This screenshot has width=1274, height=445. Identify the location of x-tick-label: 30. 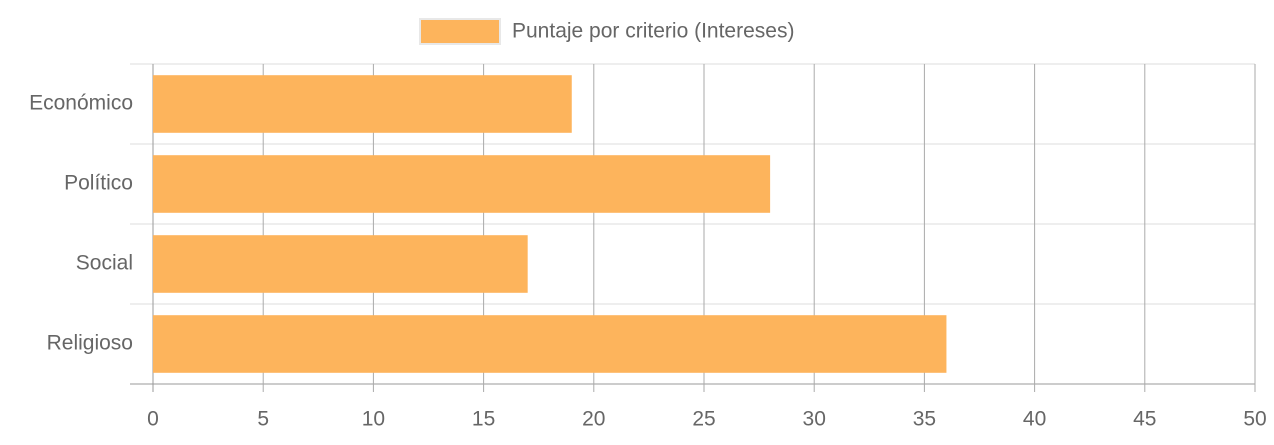
(814, 419).